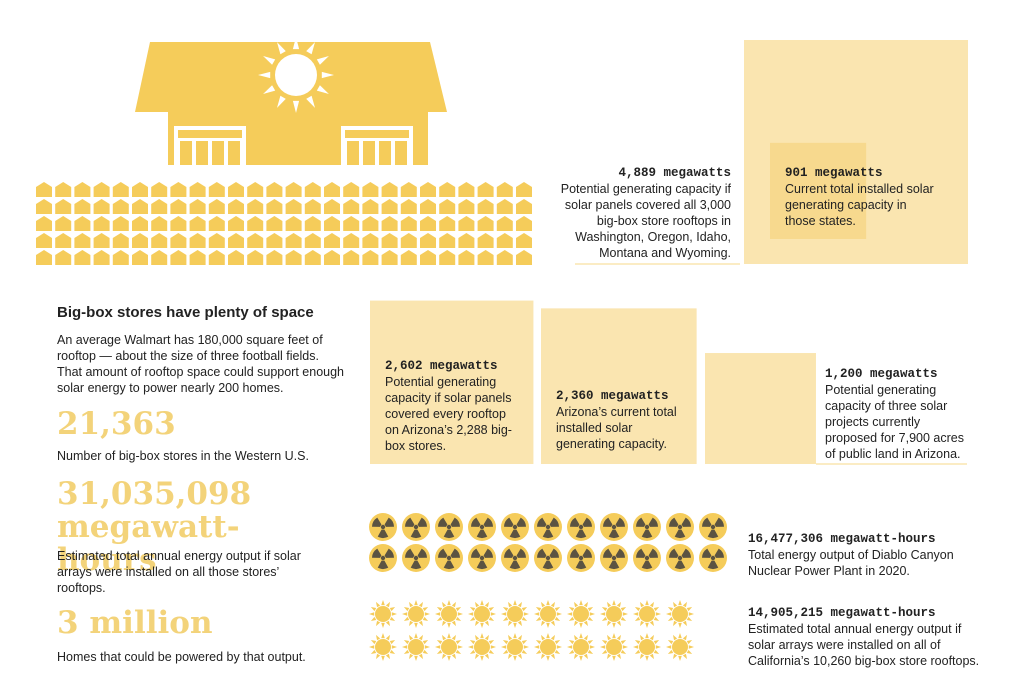 The width and height of the screenshot is (1023, 687). I want to click on capacity-square, so click(818, 190).